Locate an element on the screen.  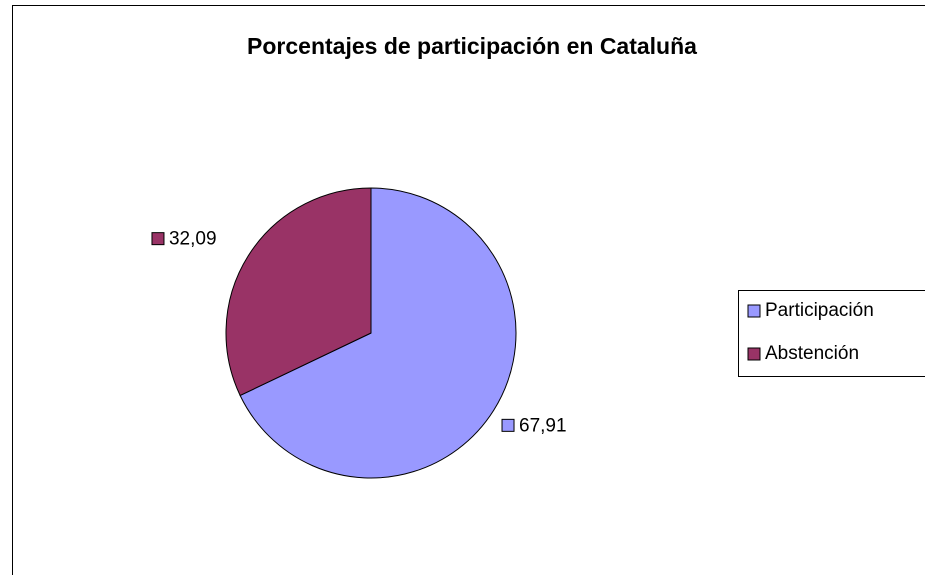
data-label: 67,91 is located at coordinates (543, 425).